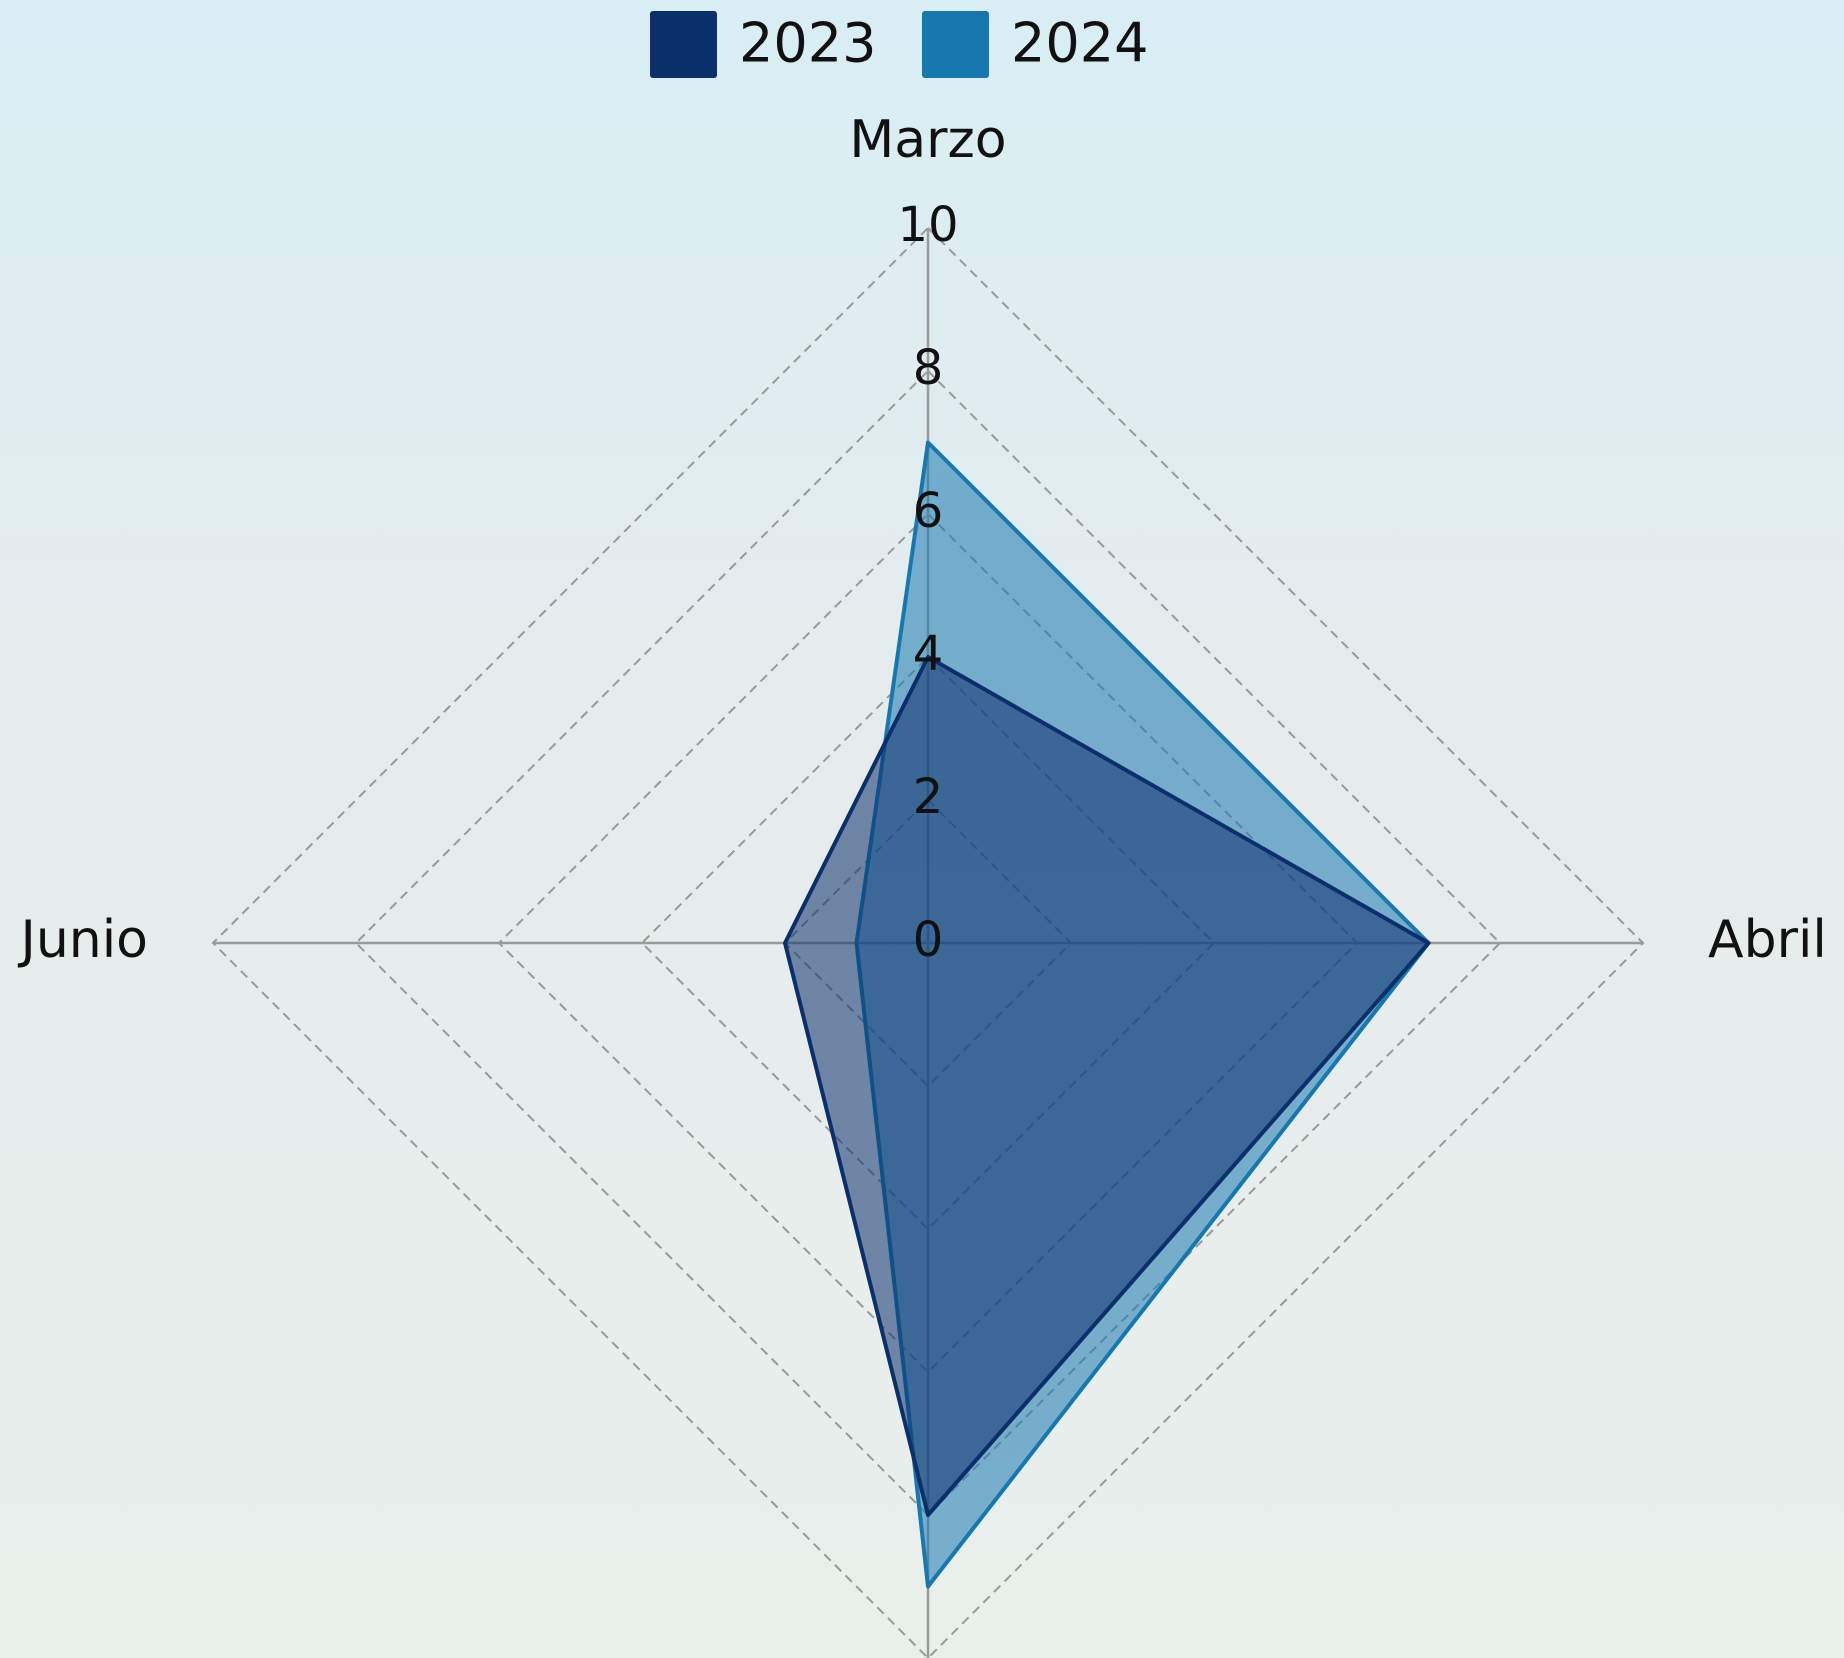 This screenshot has height=1658, width=1844. Describe the element at coordinates (807, 43) in the screenshot. I see `legend-label: 2023` at that location.